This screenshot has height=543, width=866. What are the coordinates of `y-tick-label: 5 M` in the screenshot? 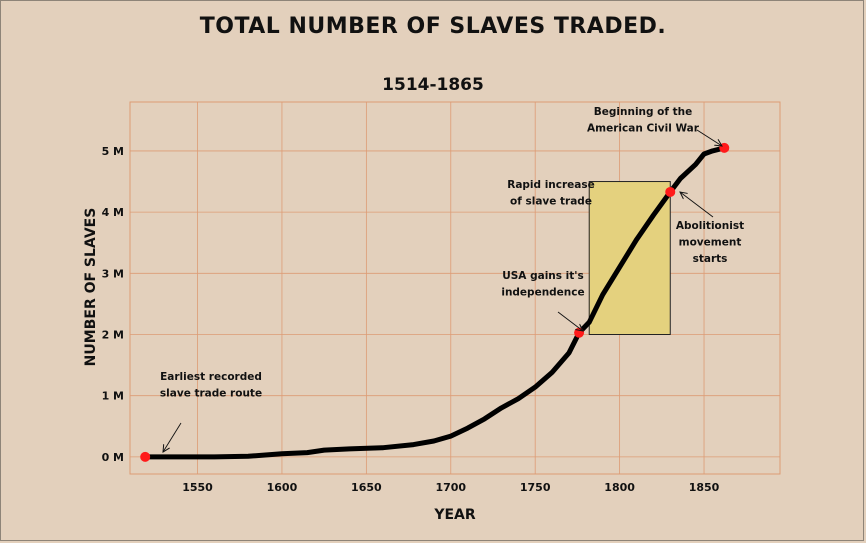 It's located at (113, 151).